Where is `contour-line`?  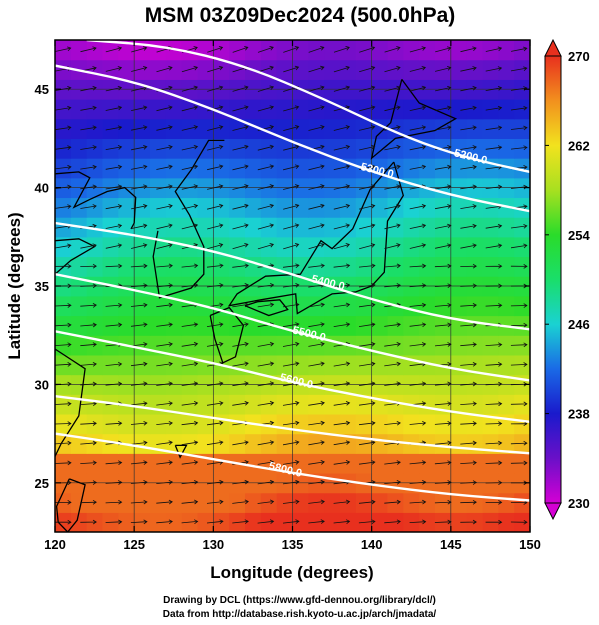 contour-line is located at coordinates (292, 327).